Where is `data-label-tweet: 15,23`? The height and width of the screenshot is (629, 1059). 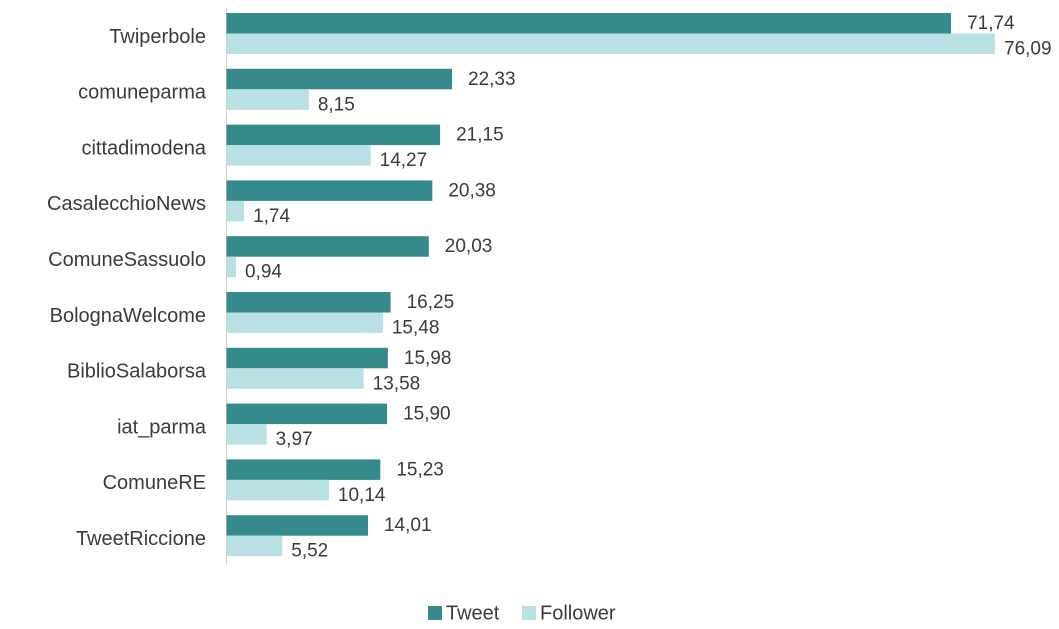
data-label-tweet: 15,23 is located at coordinates (420, 469).